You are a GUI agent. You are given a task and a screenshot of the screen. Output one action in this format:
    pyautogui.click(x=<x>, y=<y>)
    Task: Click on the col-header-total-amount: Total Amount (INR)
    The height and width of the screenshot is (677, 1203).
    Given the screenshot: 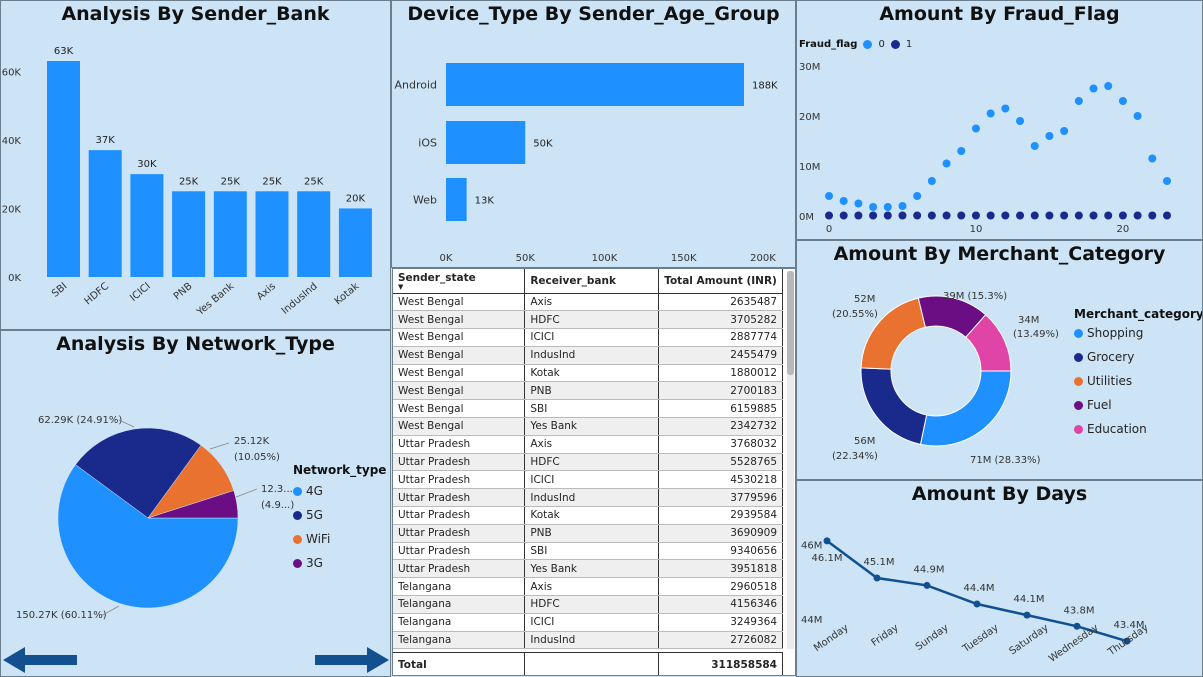 What is the action you would take?
    pyautogui.click(x=720, y=281)
    